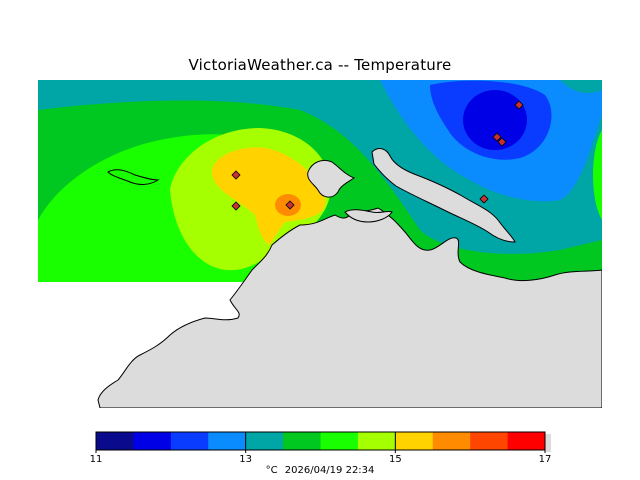  I want to click on legend-unit: °C, so click(271, 470).